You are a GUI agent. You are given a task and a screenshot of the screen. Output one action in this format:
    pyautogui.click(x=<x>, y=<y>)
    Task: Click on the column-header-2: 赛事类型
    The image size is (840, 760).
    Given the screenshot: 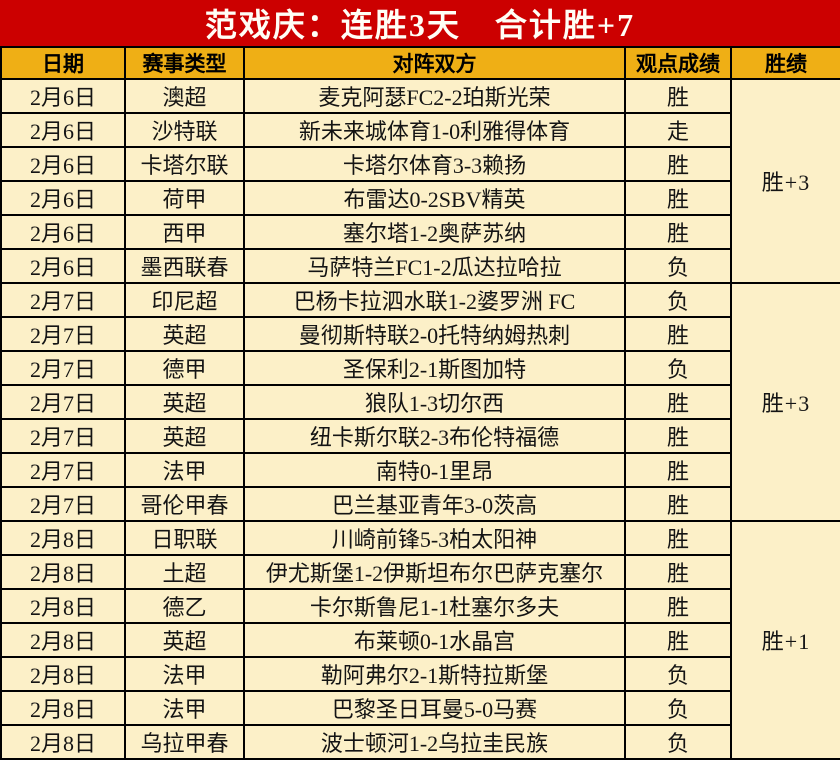 What is the action you would take?
    pyautogui.click(x=184, y=63)
    